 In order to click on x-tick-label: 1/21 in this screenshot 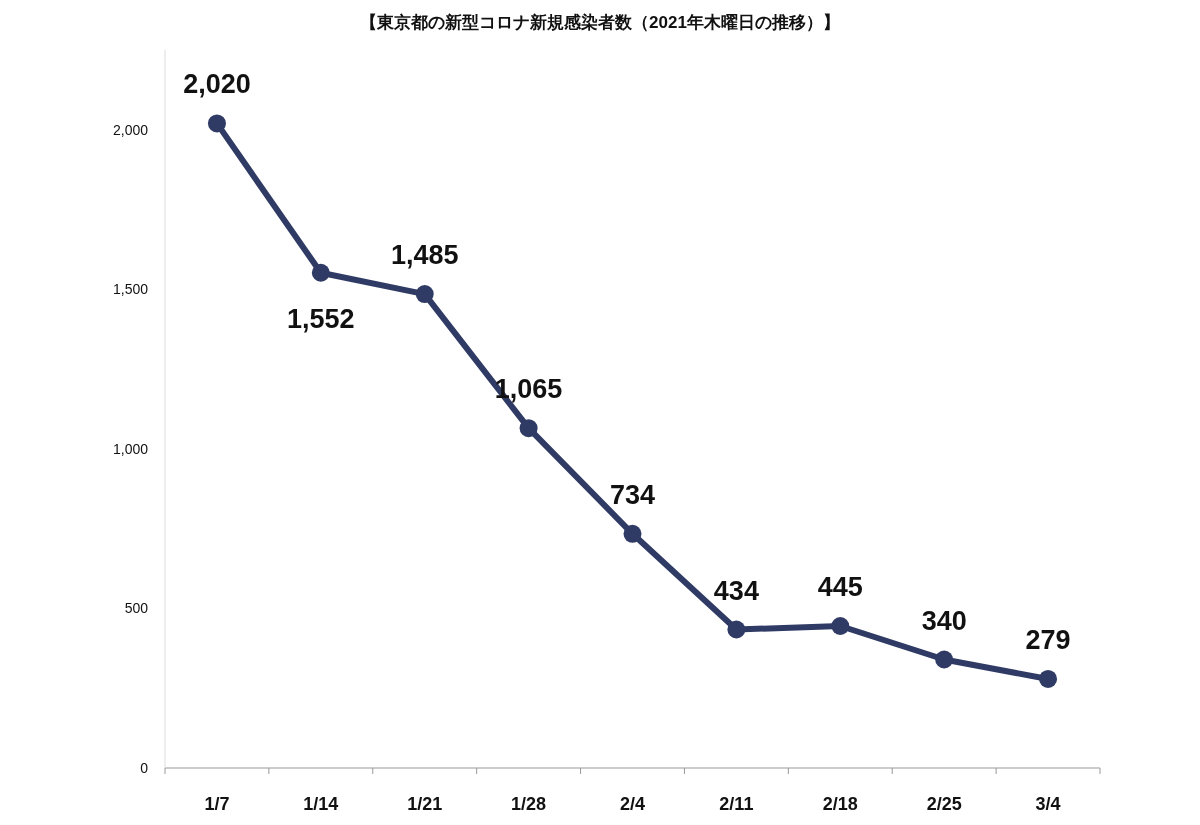, I will do `click(425, 804)`.